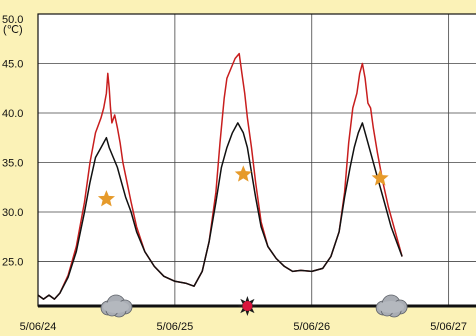 This screenshot has height=336, width=476. I want to click on x-tick-label-0: 5/06/24, so click(38, 327).